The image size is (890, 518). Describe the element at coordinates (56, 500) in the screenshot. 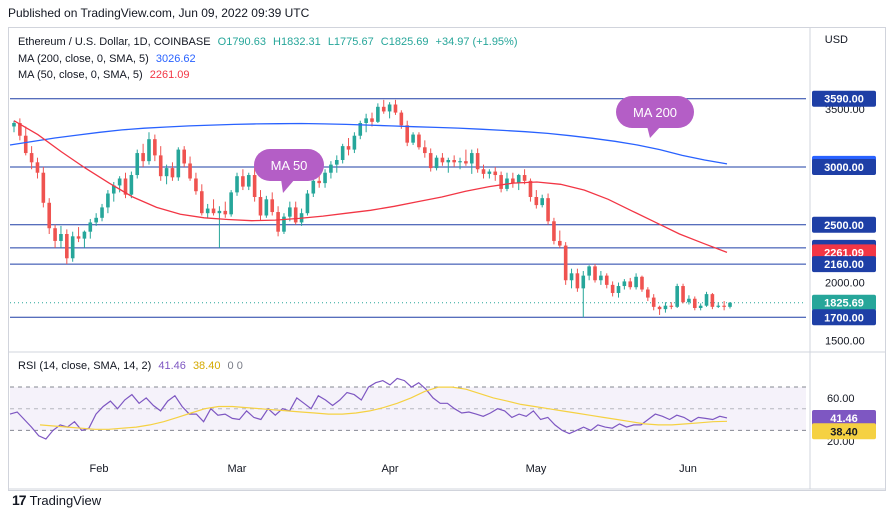

I see `footer-brand: 17 TradingView` at that location.